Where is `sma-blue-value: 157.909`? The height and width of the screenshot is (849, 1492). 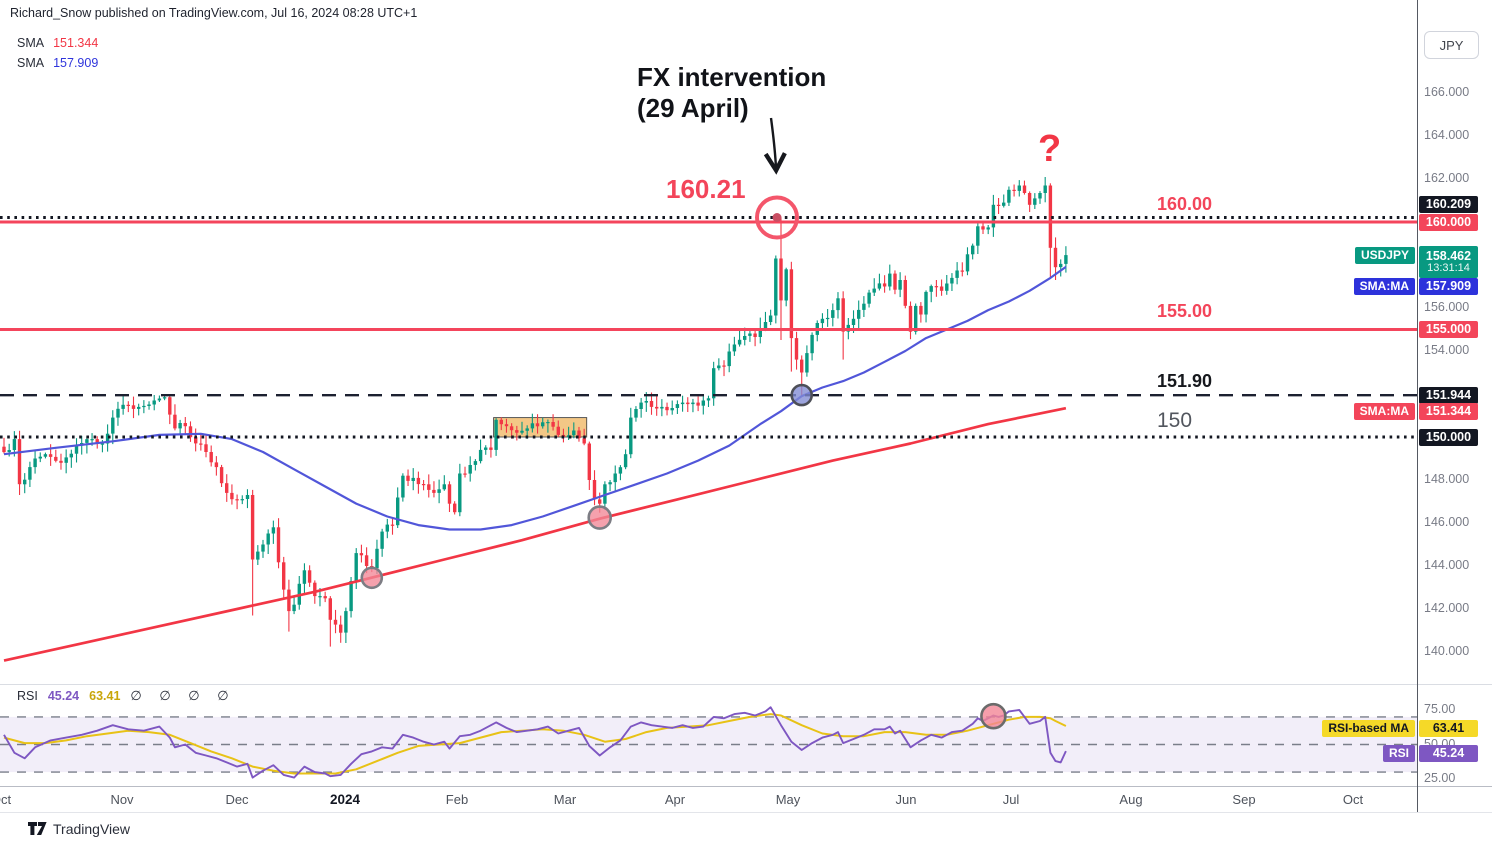
sma-blue-value: 157.909 is located at coordinates (76, 63).